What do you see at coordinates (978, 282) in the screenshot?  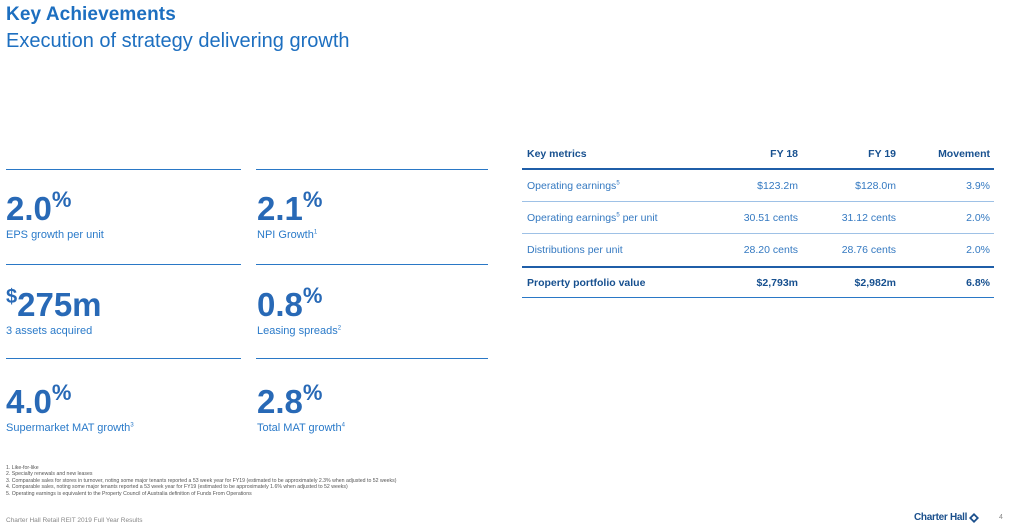 I see `movement-value: 6.8%` at bounding box center [978, 282].